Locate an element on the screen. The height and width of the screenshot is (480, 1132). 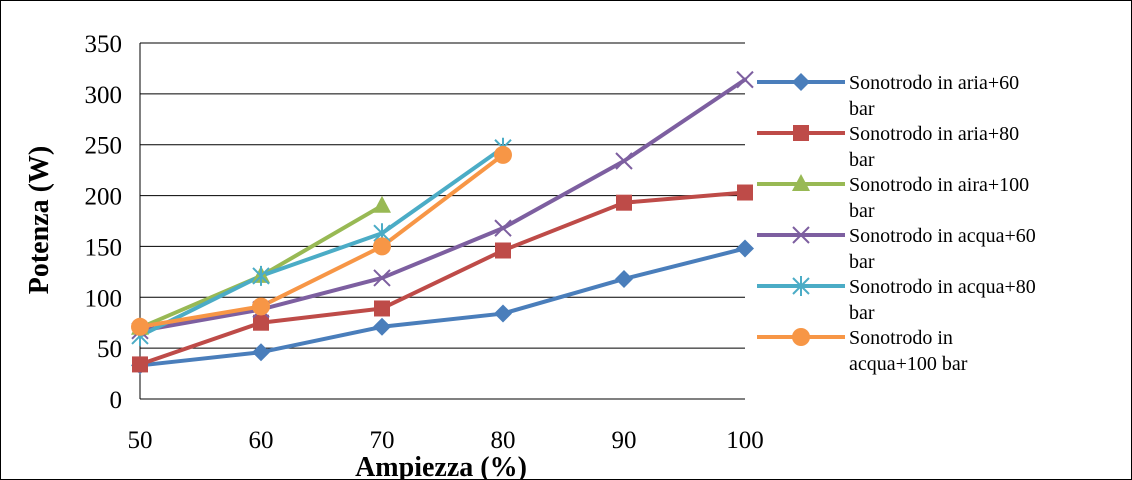
legend-label: Sonotrodo in acqua+80 is located at coordinates (942, 287).